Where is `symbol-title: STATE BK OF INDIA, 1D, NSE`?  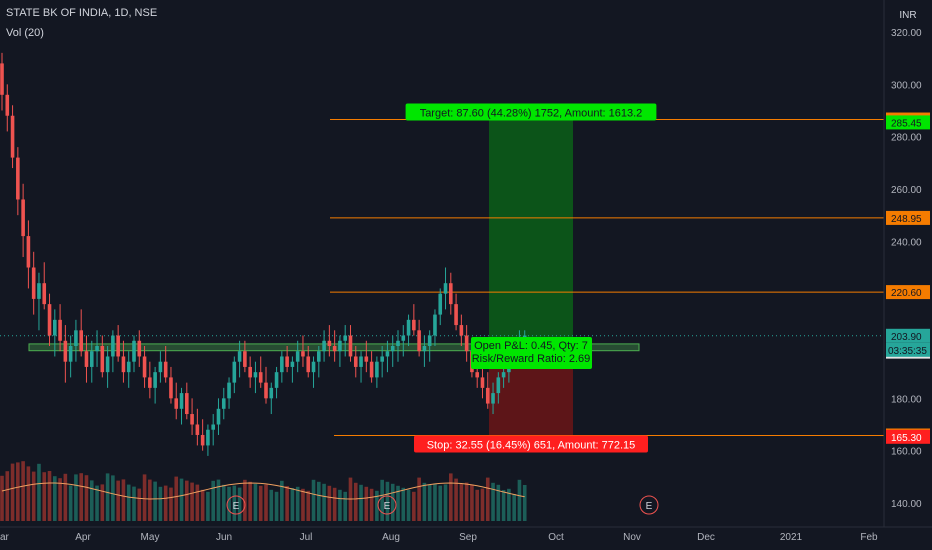 symbol-title: STATE BK OF INDIA, 1D, NSE is located at coordinates (82, 13).